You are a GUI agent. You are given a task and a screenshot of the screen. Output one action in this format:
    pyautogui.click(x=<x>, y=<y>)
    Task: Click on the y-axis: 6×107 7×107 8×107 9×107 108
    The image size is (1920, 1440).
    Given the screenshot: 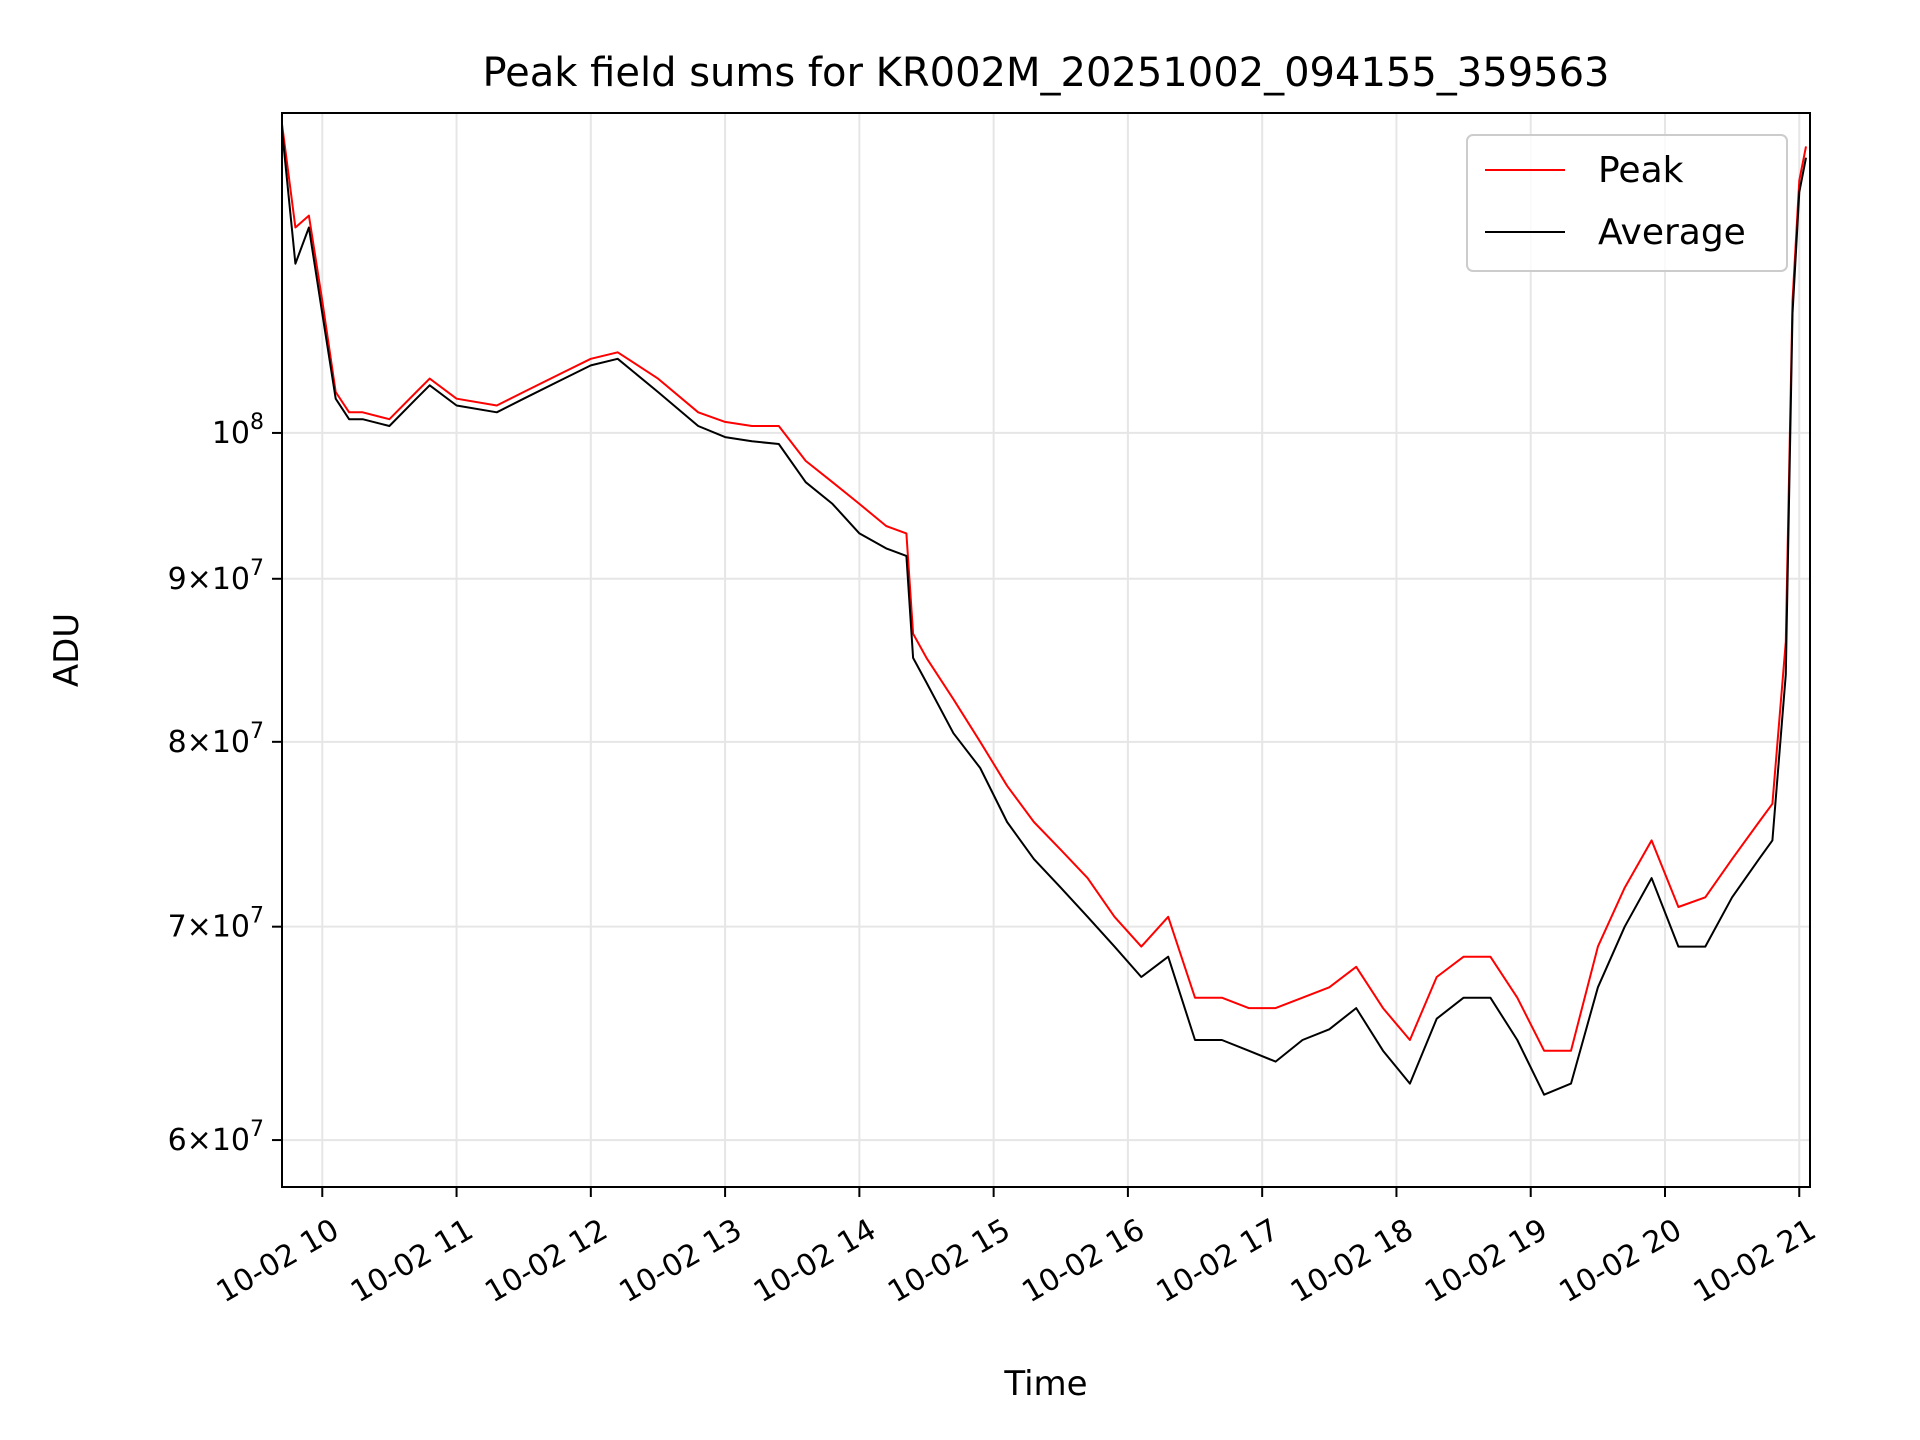 What is the action you would take?
    pyautogui.click(x=225, y=784)
    